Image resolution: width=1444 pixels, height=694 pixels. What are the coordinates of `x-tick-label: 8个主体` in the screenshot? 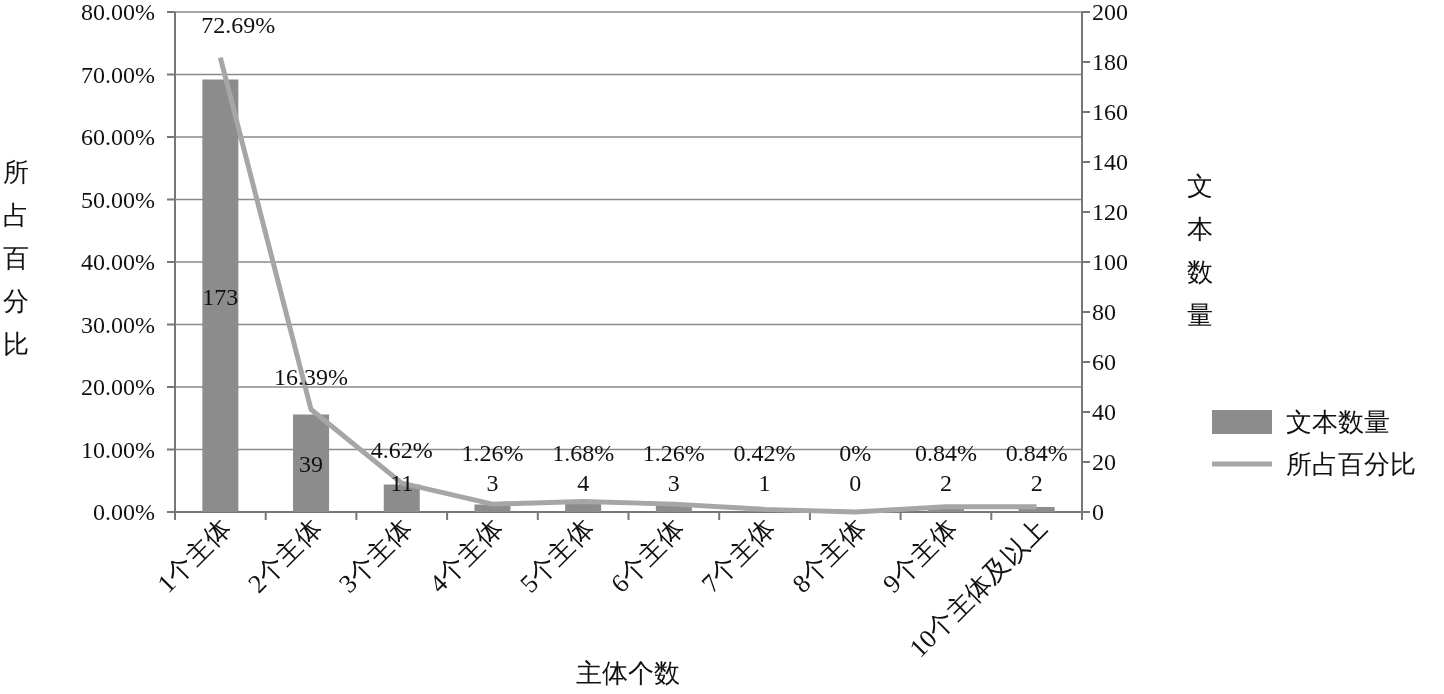 It's located at (829, 556).